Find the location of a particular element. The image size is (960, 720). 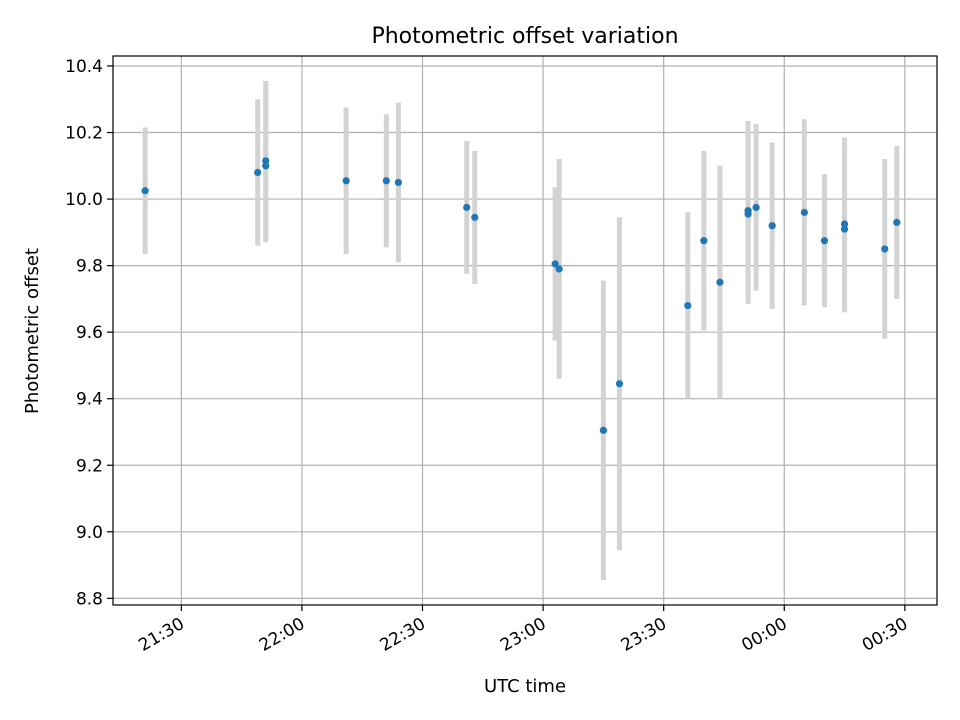

y-tick-label: 10.2 is located at coordinates (84, 134).